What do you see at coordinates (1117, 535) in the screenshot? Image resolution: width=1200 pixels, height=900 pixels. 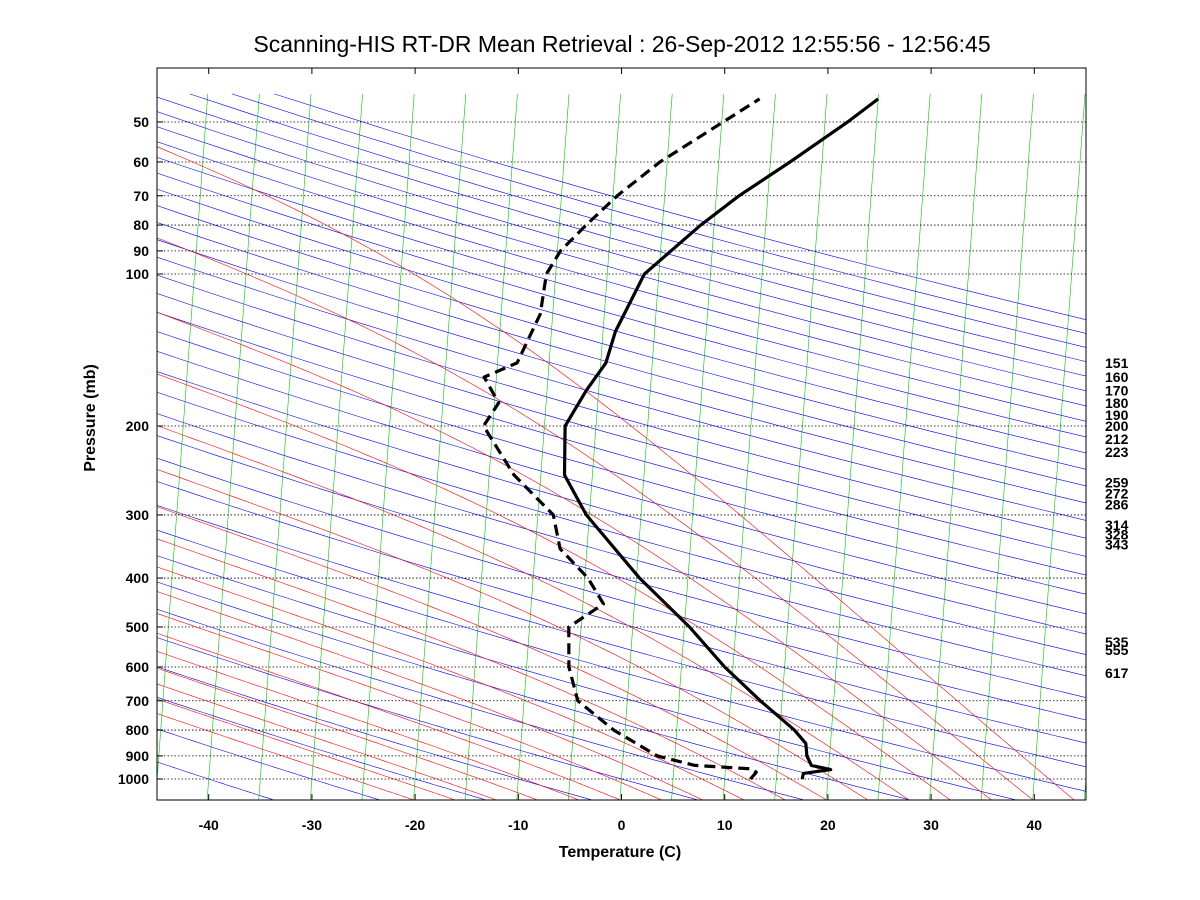 I see `height-label: 328` at bounding box center [1117, 535].